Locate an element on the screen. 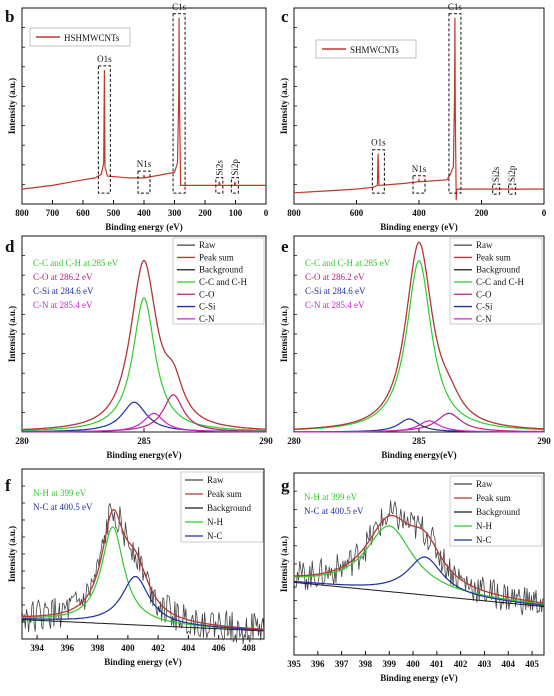 The width and height of the screenshot is (554, 696). legend-label: HSHMWCNTs is located at coordinates (92, 38).